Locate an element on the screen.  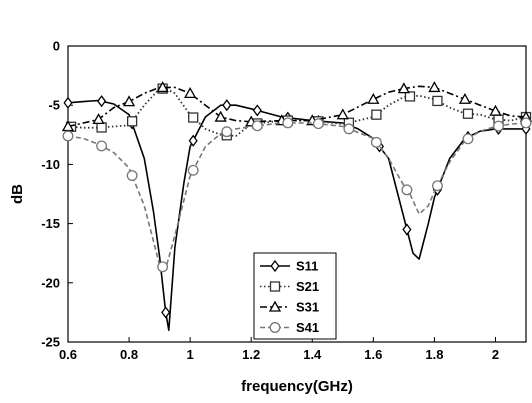
legend-box is located at coordinates (295, 296).